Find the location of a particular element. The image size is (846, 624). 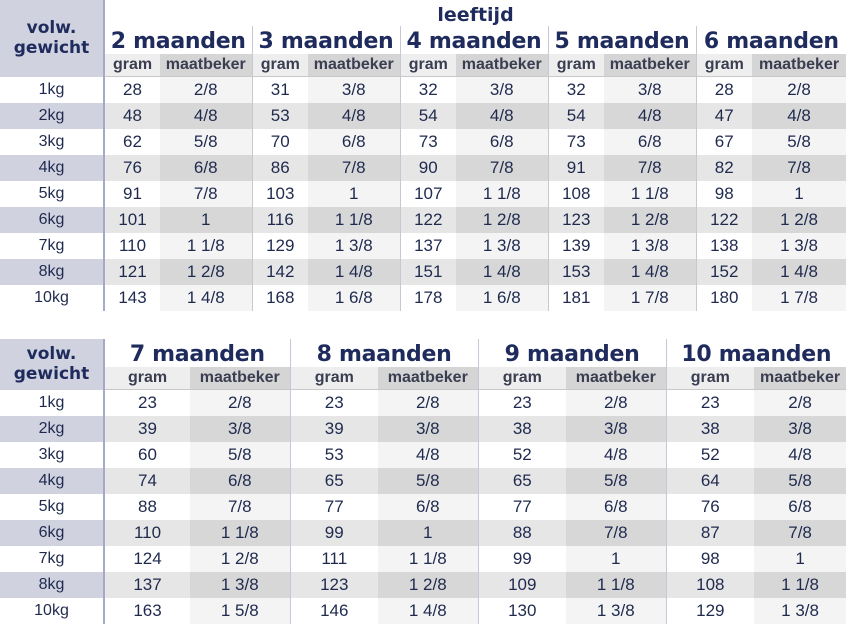

gram-cell: 142 is located at coordinates (279, 271).